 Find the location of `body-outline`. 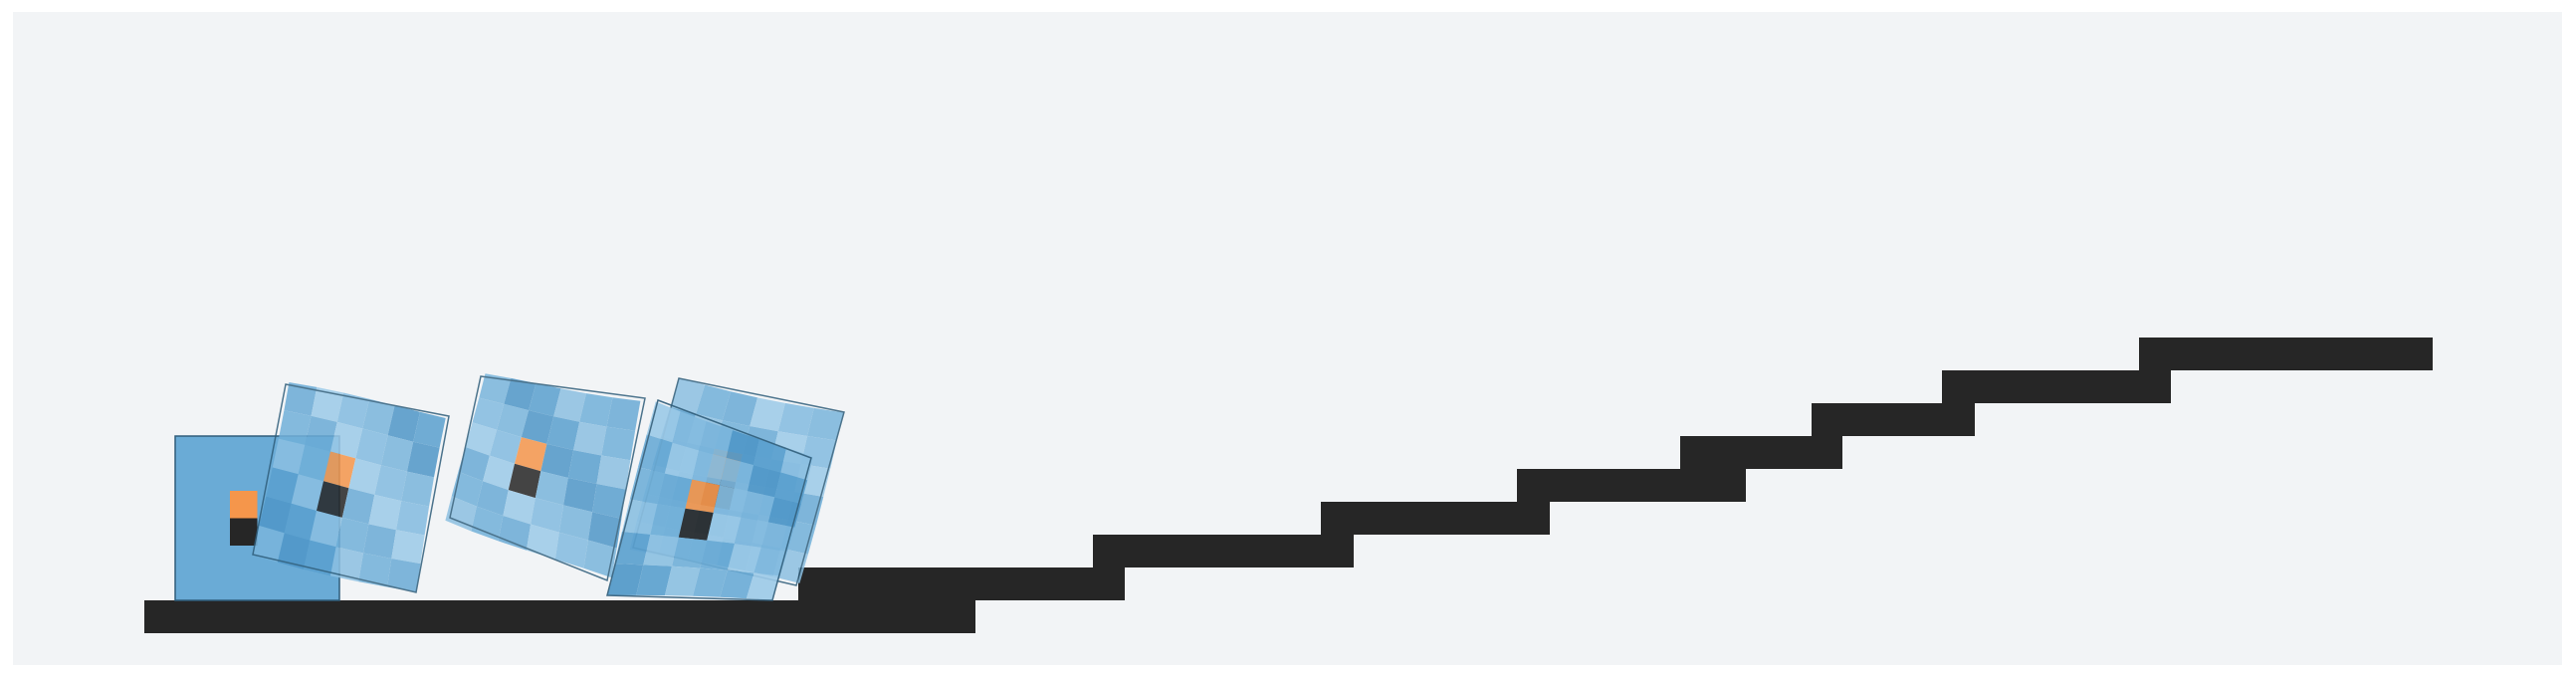

body-outline is located at coordinates (547, 478).